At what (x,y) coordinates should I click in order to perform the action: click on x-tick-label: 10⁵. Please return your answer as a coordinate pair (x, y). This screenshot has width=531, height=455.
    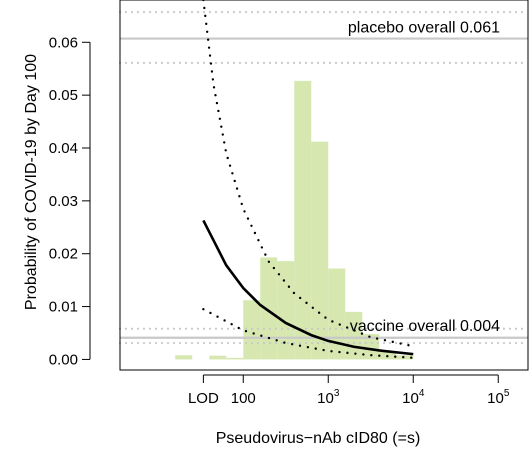
    Looking at the image, I should click on (498, 397).